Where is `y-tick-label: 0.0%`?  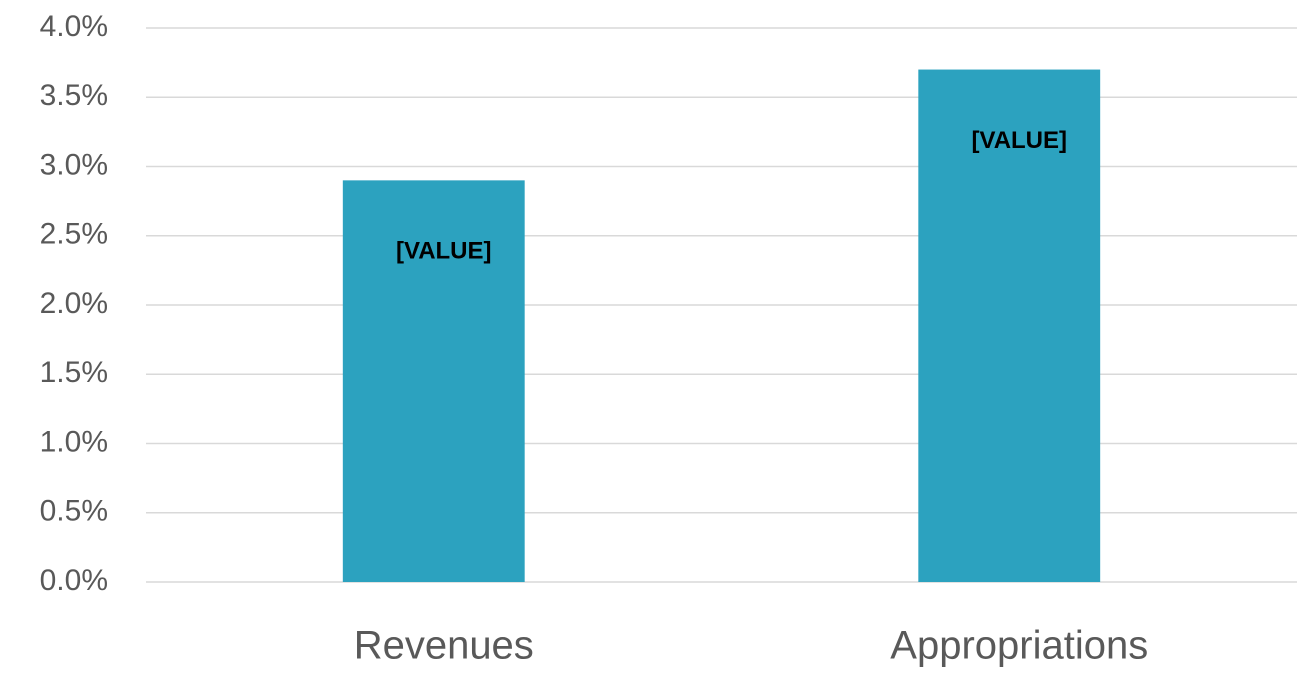
y-tick-label: 0.0% is located at coordinates (74, 580).